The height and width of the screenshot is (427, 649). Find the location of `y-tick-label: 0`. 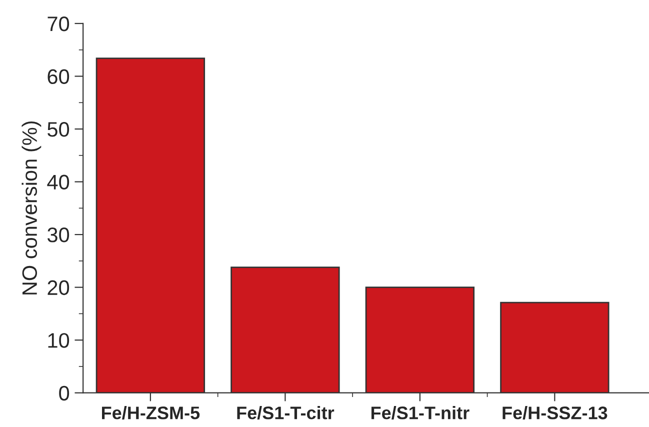

y-tick-label: 0 is located at coordinates (64, 393).